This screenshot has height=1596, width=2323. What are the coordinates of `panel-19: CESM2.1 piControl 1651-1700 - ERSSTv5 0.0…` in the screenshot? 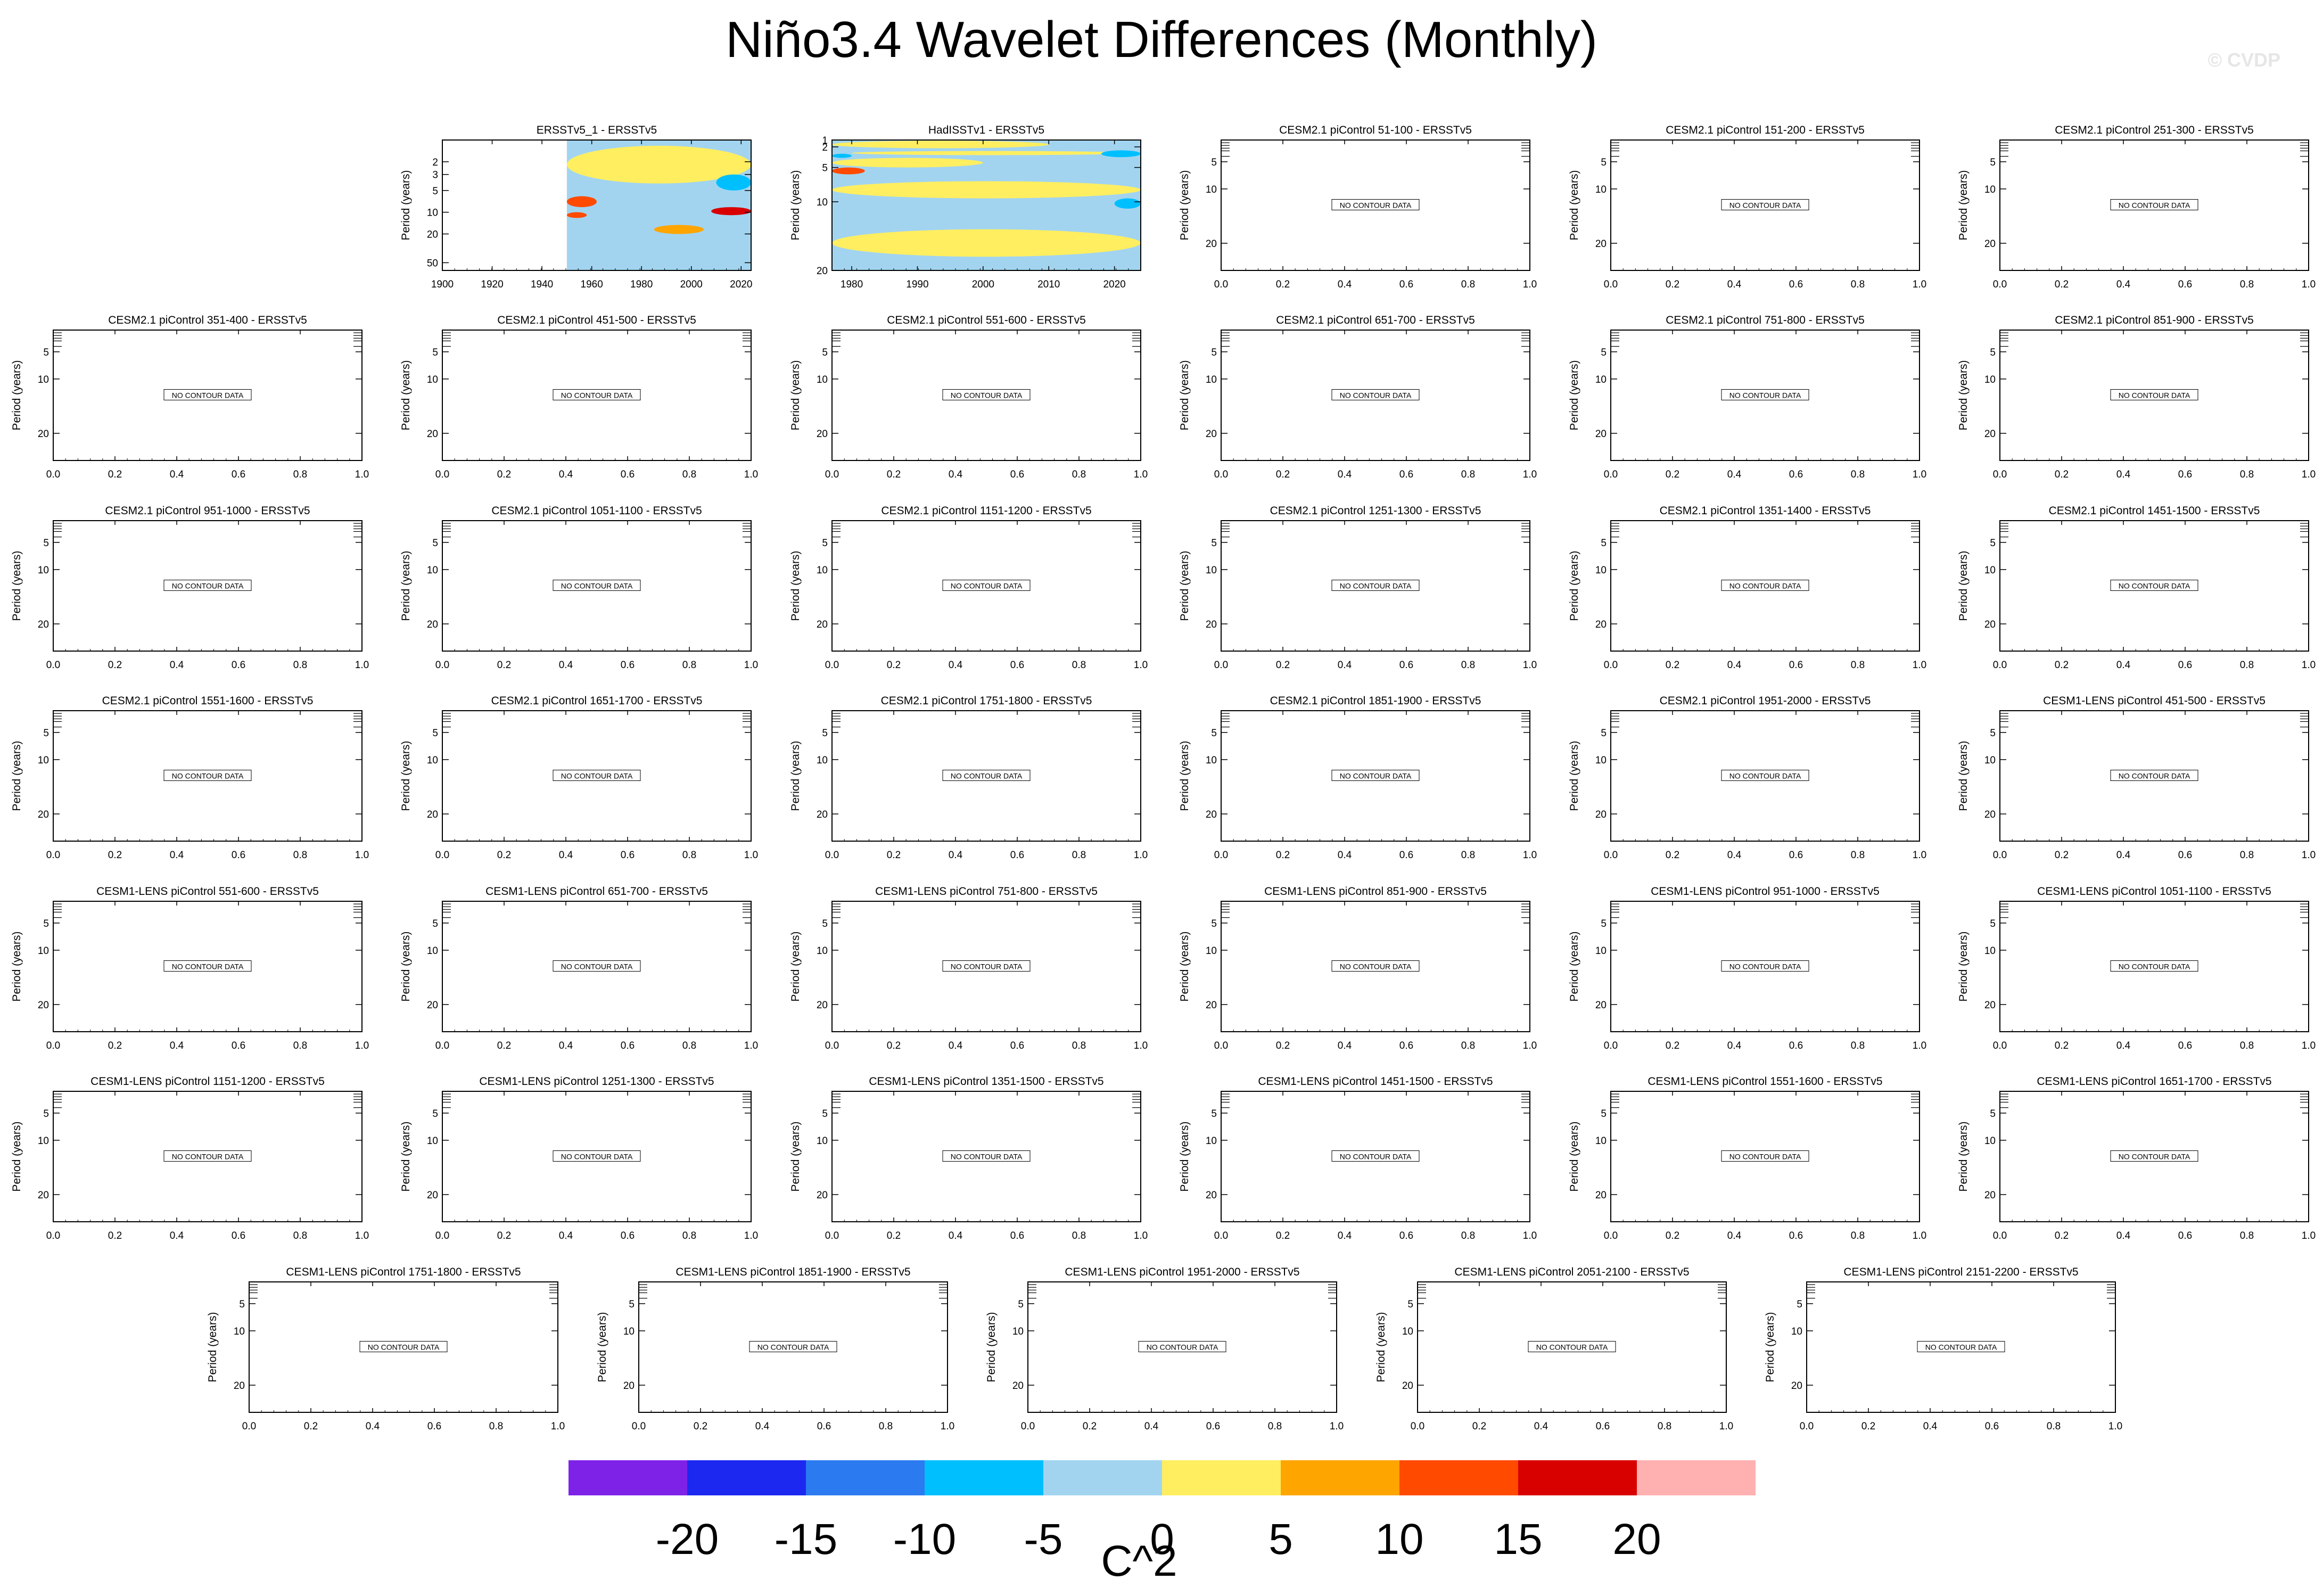 It's located at (584, 774).